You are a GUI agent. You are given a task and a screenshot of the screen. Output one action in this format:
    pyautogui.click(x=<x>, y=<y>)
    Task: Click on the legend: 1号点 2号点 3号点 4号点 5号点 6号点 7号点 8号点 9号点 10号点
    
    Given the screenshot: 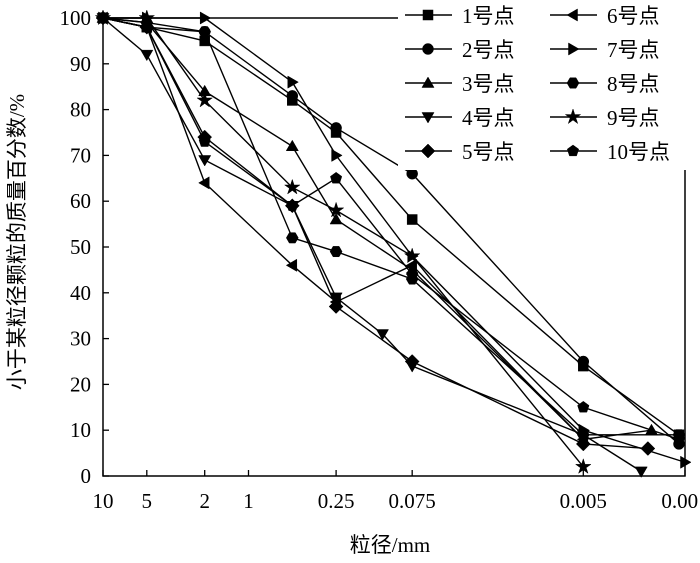 What is the action you would take?
    pyautogui.click(x=549, y=85)
    